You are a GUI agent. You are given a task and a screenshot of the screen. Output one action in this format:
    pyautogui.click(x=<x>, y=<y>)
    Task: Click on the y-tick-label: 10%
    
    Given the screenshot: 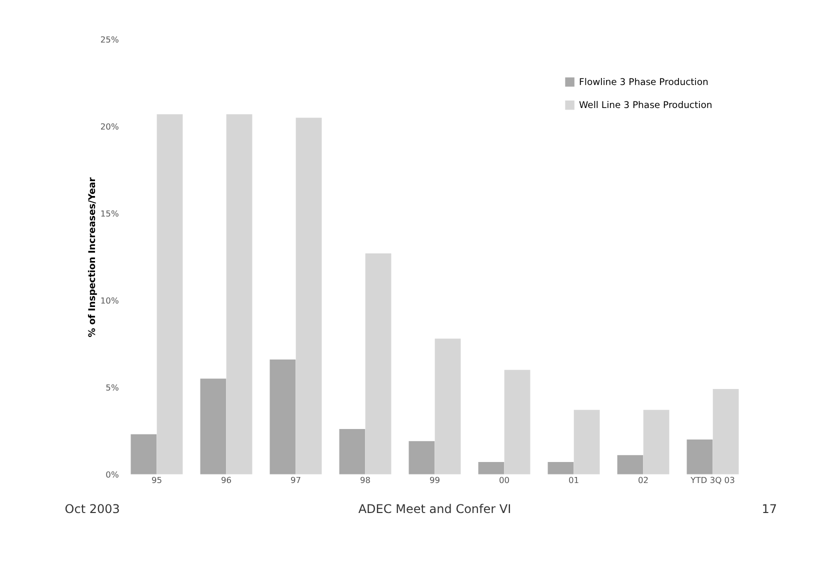 What is the action you would take?
    pyautogui.click(x=109, y=301)
    